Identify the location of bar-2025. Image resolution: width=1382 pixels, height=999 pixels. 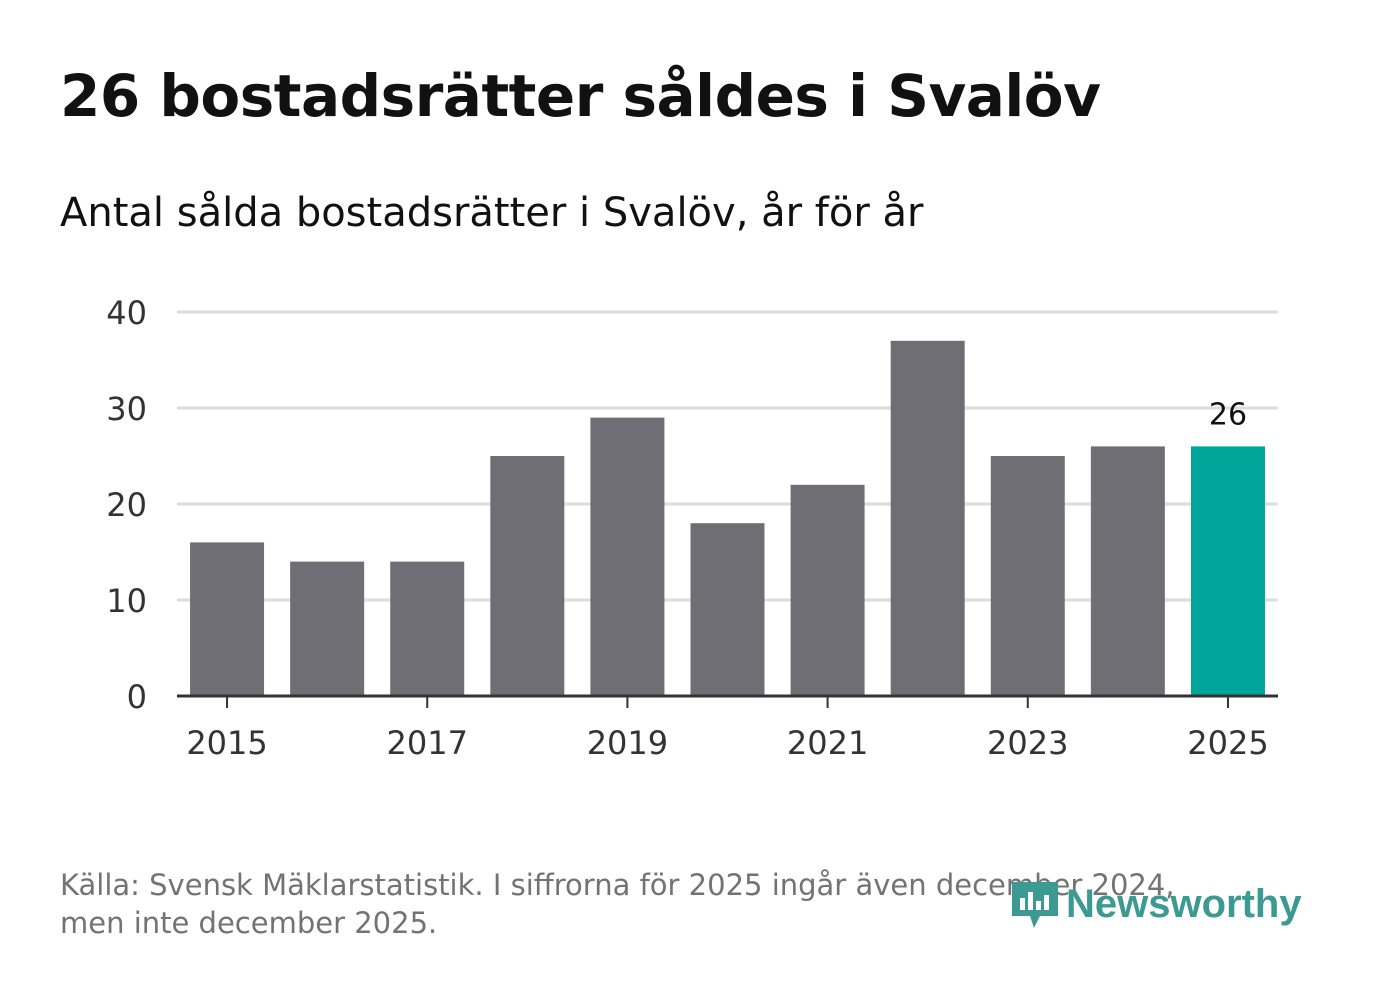
(1227, 571).